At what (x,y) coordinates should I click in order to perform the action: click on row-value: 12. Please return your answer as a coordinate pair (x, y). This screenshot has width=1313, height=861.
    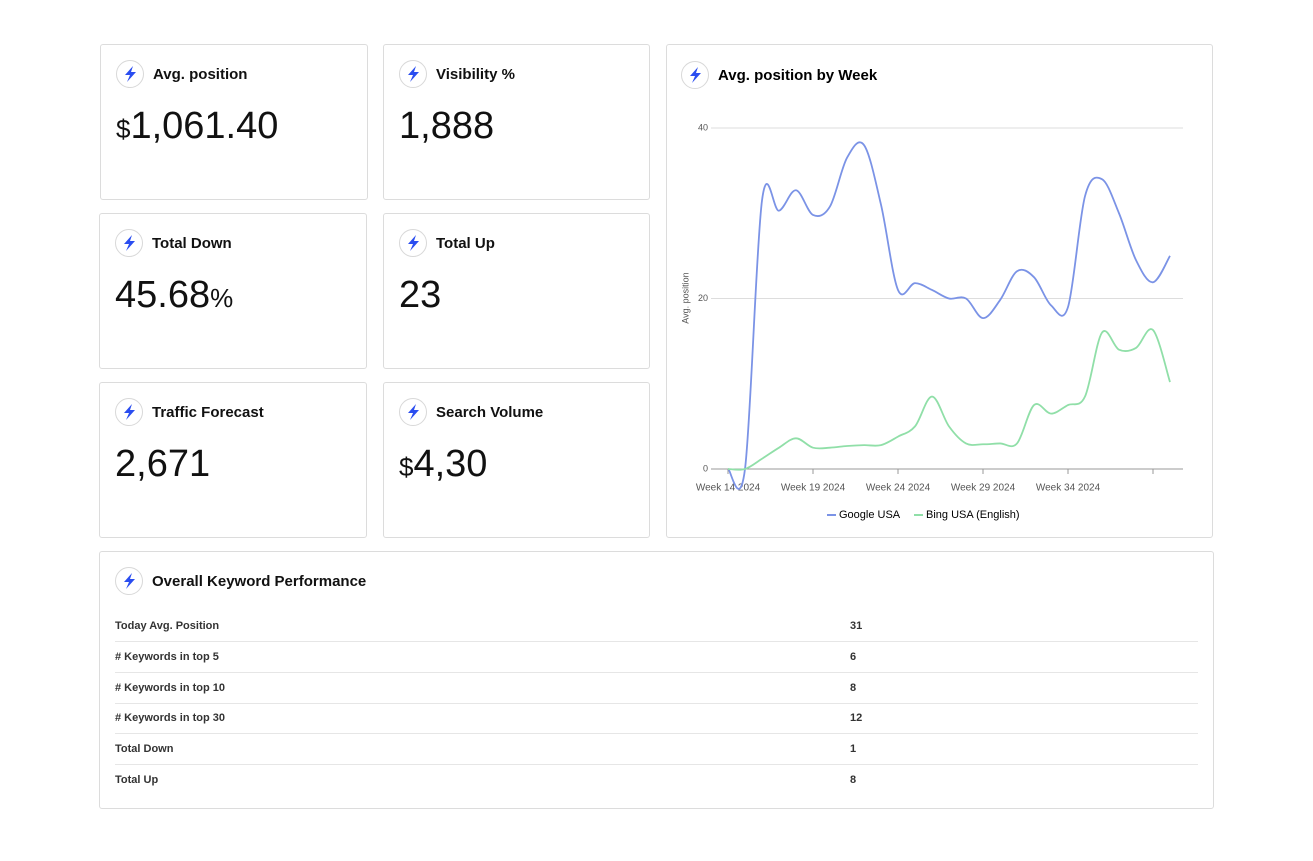
    Looking at the image, I should click on (856, 718).